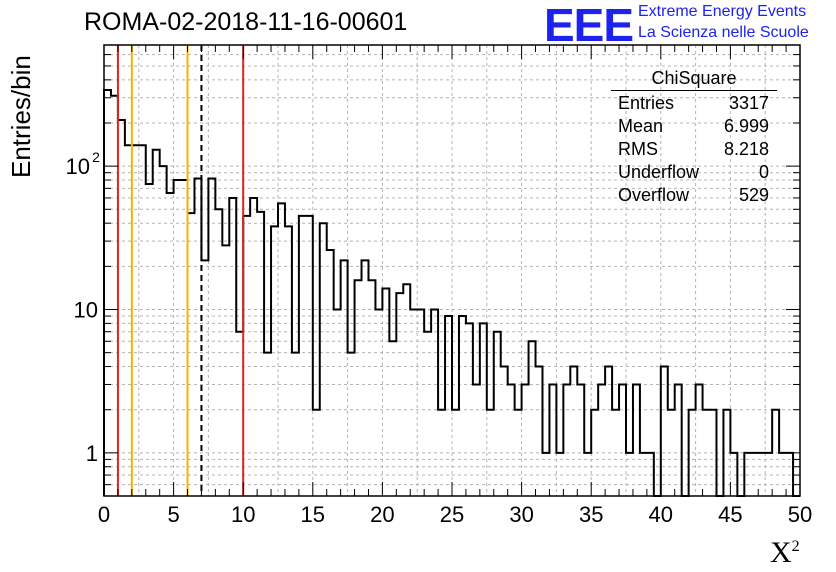 This screenshot has height=572, width=836. Describe the element at coordinates (694, 195) in the screenshot. I see `stats-row-overflow: Overflow 529` at that location.